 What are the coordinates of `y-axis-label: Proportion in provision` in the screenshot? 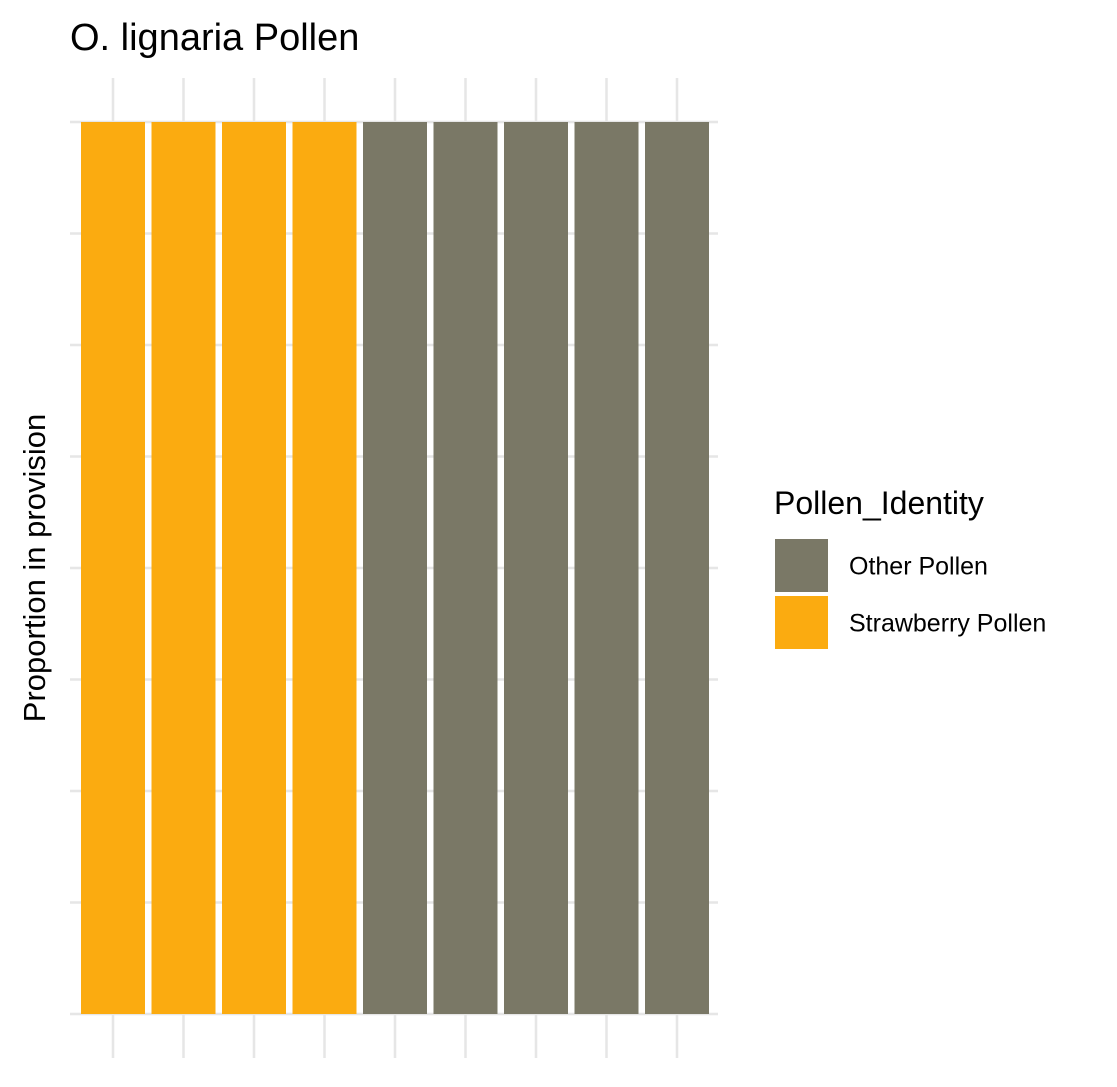 It's located at (34, 568).